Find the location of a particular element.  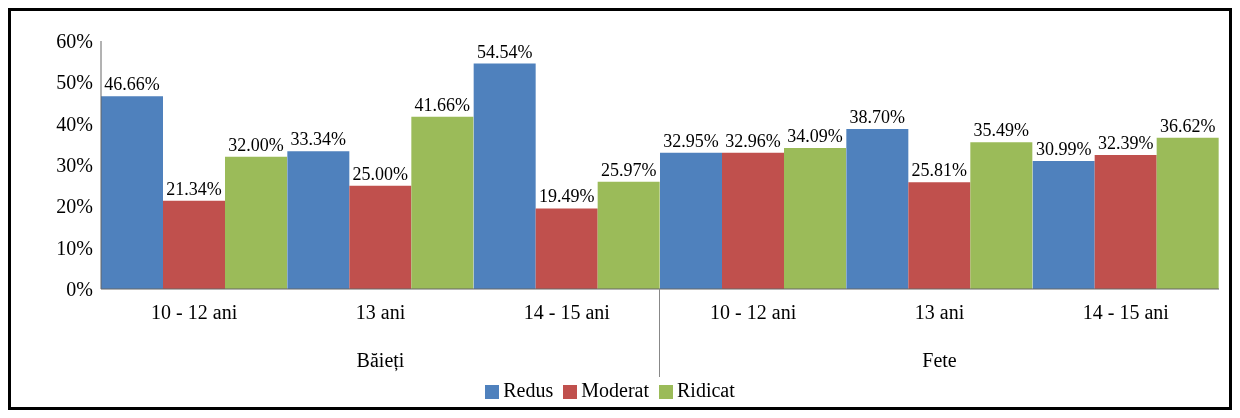

data-label: 30.99% is located at coordinates (1063, 148).